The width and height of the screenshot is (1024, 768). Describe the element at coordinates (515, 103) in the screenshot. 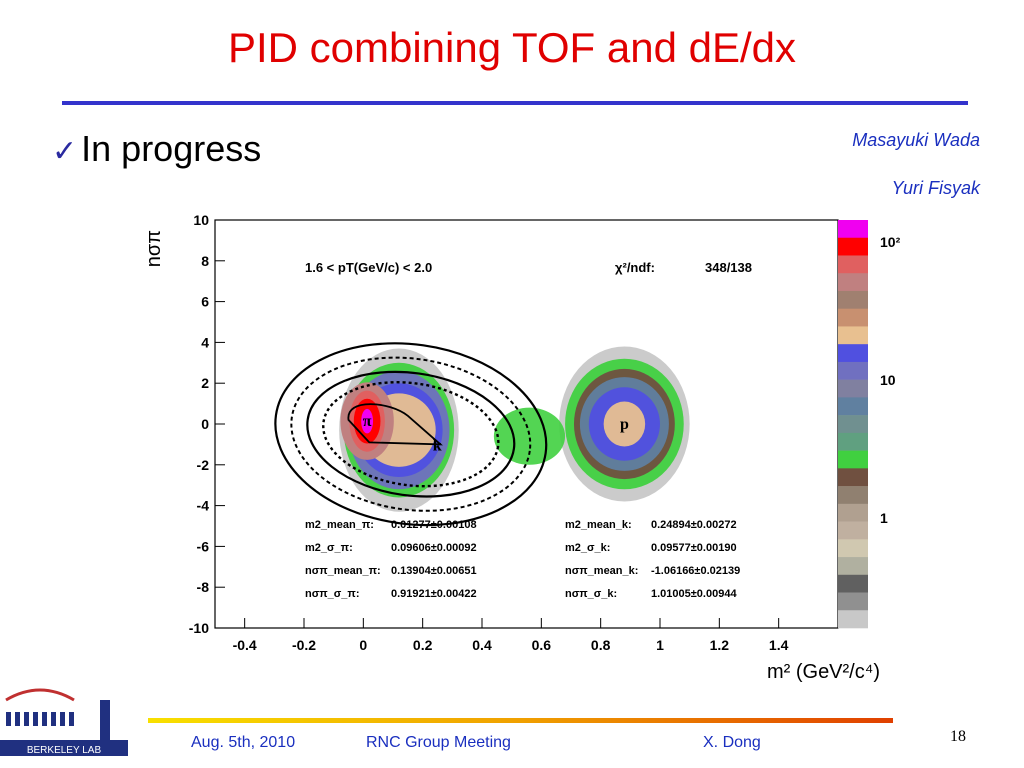

I see `title-divider` at that location.